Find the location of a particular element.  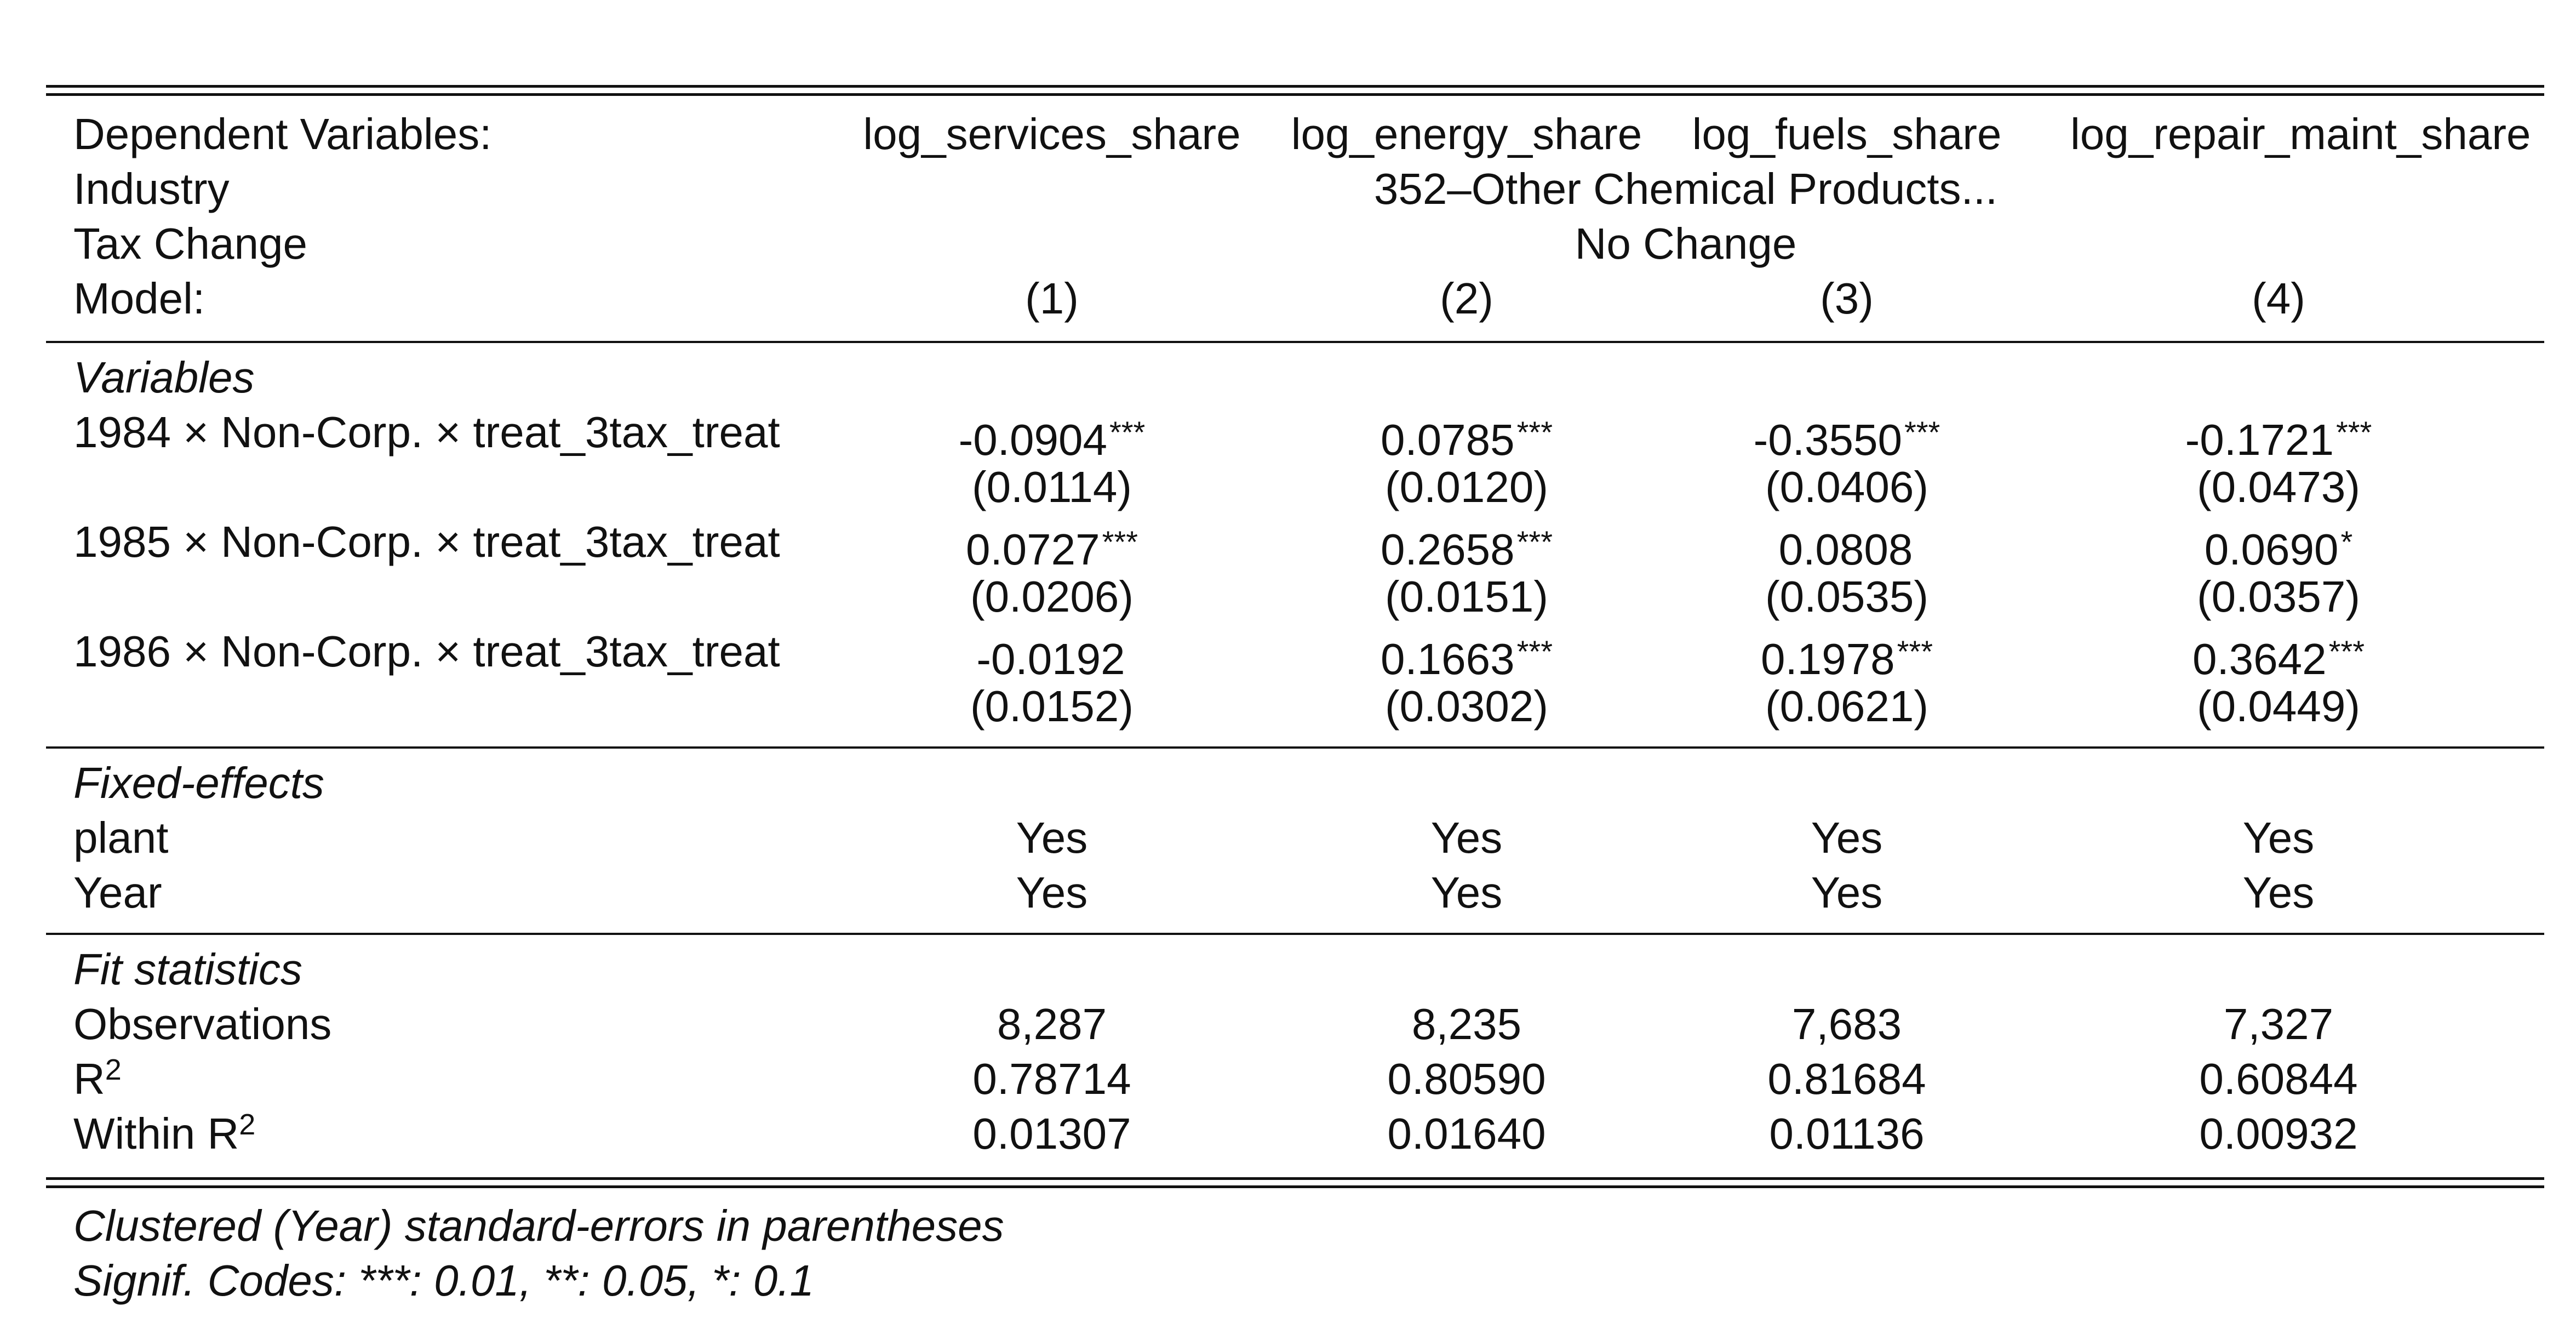

coef-cell: 0.0808 is located at coordinates (1845, 549).